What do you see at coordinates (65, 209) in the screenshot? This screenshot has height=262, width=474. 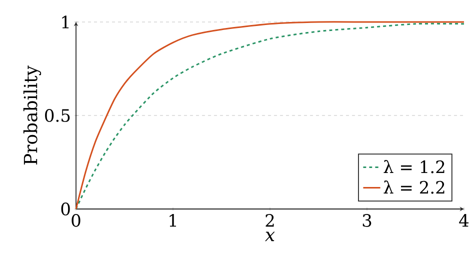 I see `y-tick-label: 0` at bounding box center [65, 209].